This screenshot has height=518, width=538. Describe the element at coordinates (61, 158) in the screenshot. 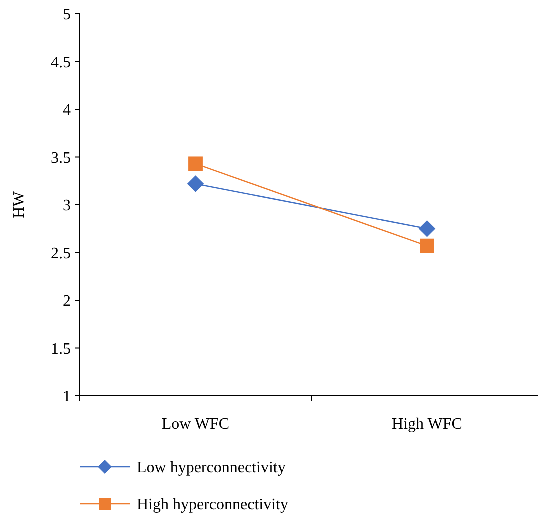

I see `y-tick-label: 3.5` at that location.